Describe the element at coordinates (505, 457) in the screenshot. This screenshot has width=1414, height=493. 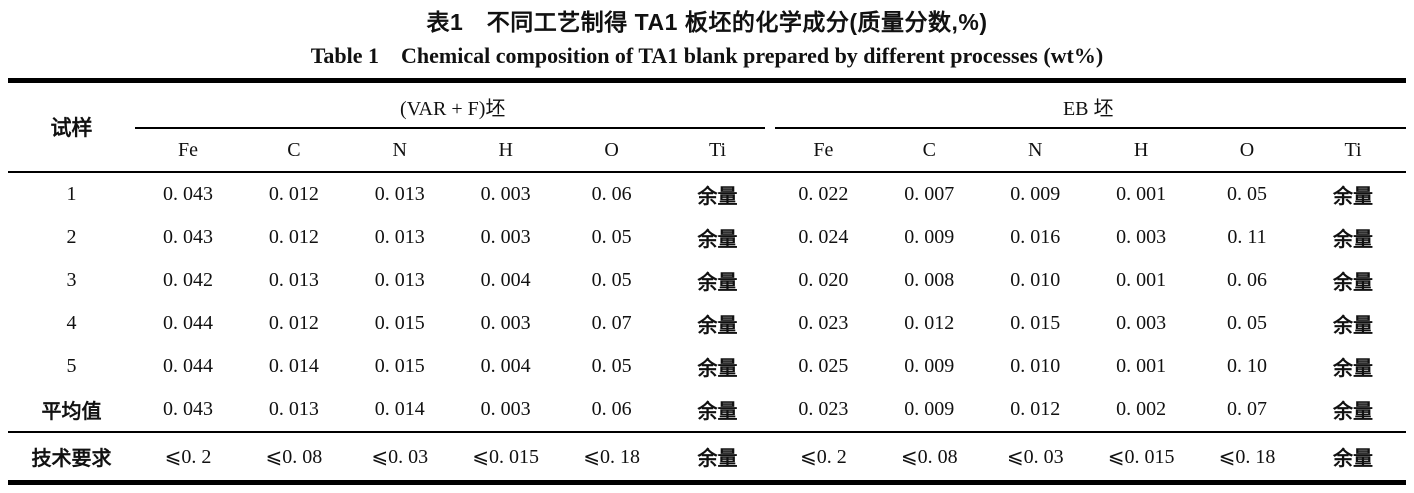
I see `value-cell: ⩽0. 015` at that location.